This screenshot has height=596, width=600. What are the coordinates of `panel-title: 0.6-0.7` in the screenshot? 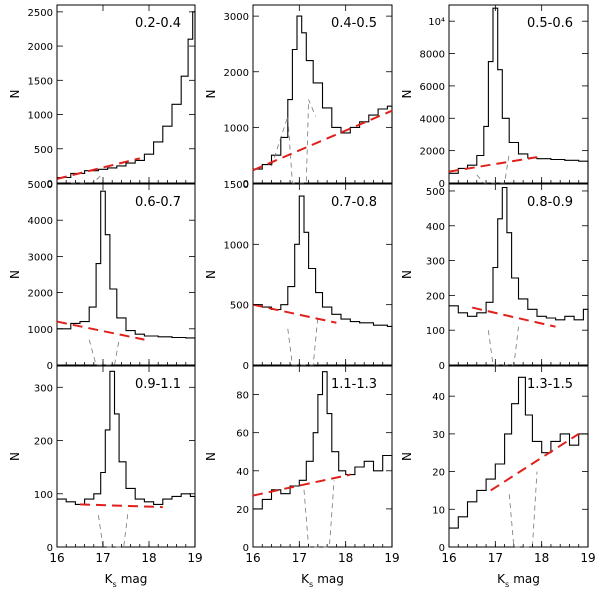 It's located at (158, 202).